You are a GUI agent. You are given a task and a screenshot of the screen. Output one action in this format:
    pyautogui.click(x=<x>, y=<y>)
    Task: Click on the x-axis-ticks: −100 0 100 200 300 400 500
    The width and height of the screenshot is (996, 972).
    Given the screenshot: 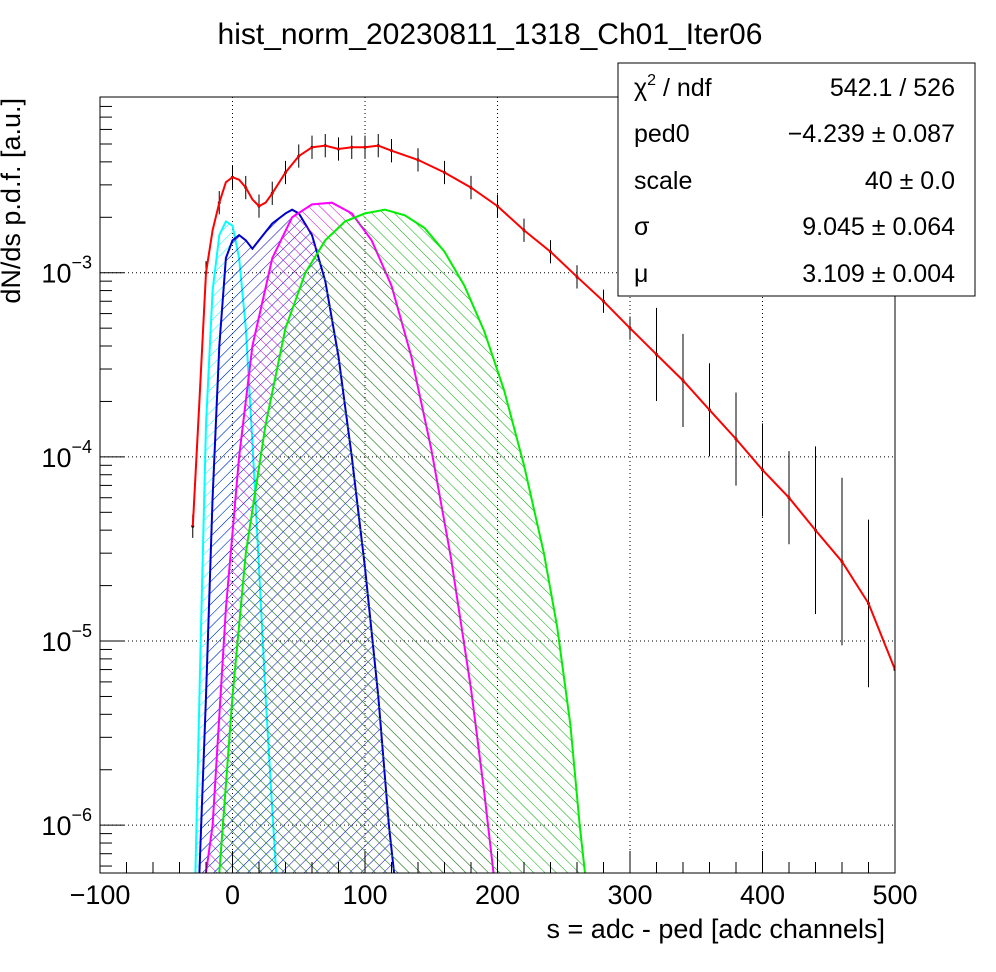 What is the action you would take?
    pyautogui.click(x=494, y=880)
    